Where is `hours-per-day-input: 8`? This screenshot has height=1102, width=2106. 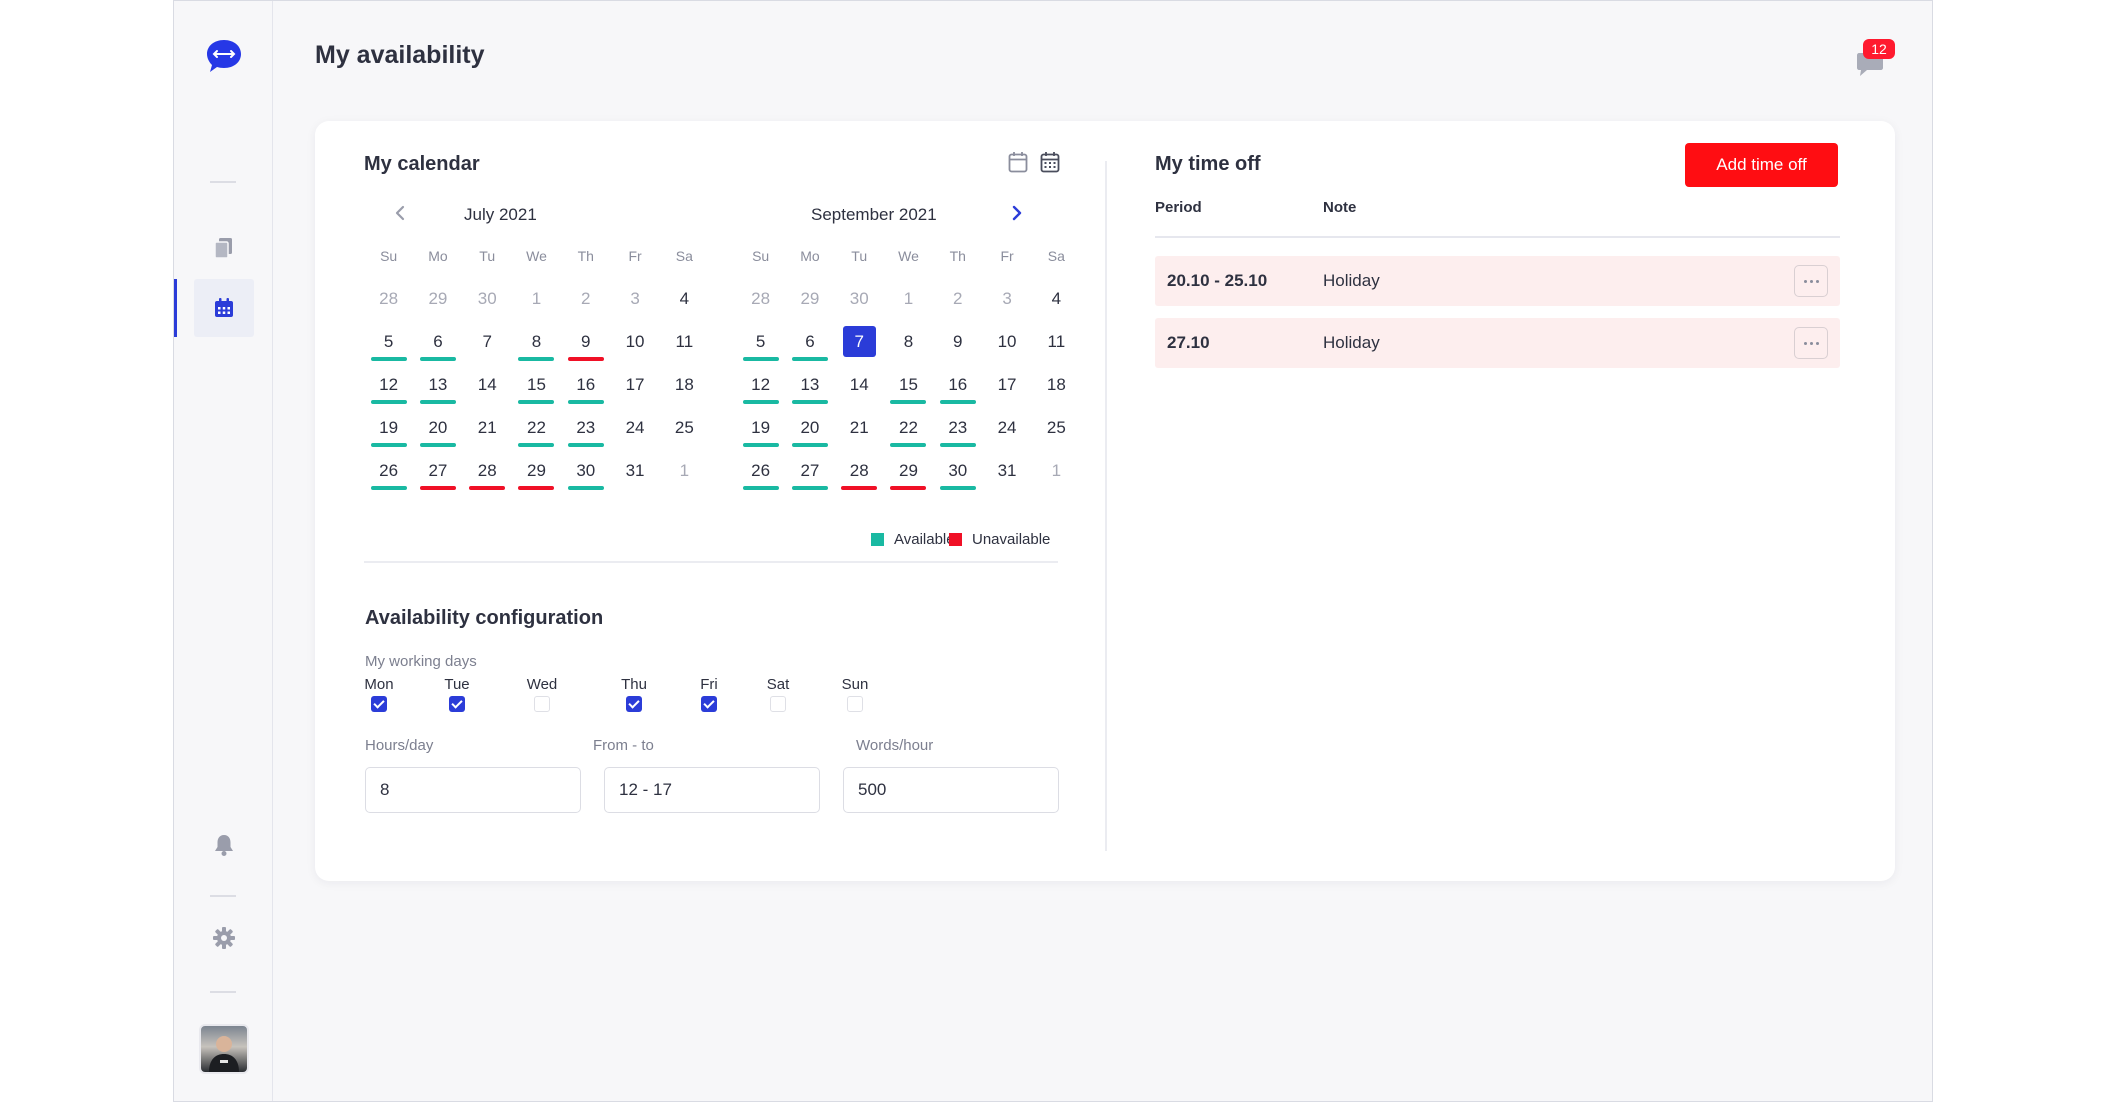
hours-per-day-input: 8 is located at coordinates (473, 790).